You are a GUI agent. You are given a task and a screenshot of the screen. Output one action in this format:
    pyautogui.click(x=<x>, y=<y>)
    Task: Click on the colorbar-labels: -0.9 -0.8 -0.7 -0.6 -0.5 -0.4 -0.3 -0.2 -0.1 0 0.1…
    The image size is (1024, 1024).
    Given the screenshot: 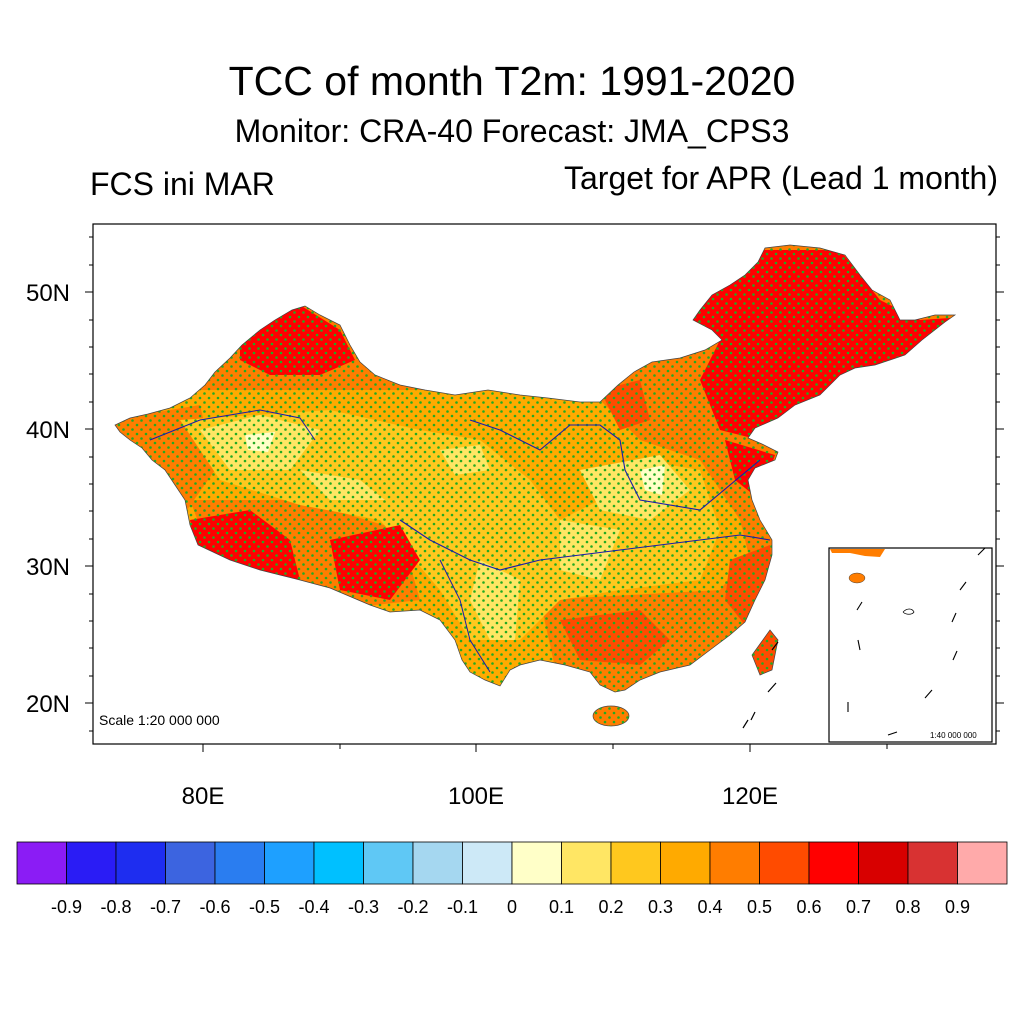 What is the action you would take?
    pyautogui.click(x=510, y=907)
    